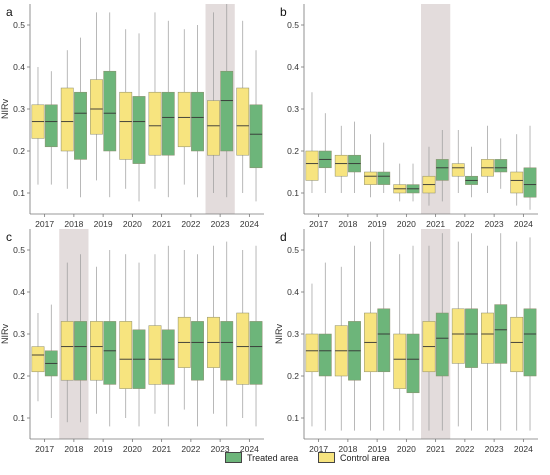 Image resolution: width=550 pixels, height=475 pixels. Describe the element at coordinates (365, 457) in the screenshot. I see `legend-label-control: Control area` at that location.